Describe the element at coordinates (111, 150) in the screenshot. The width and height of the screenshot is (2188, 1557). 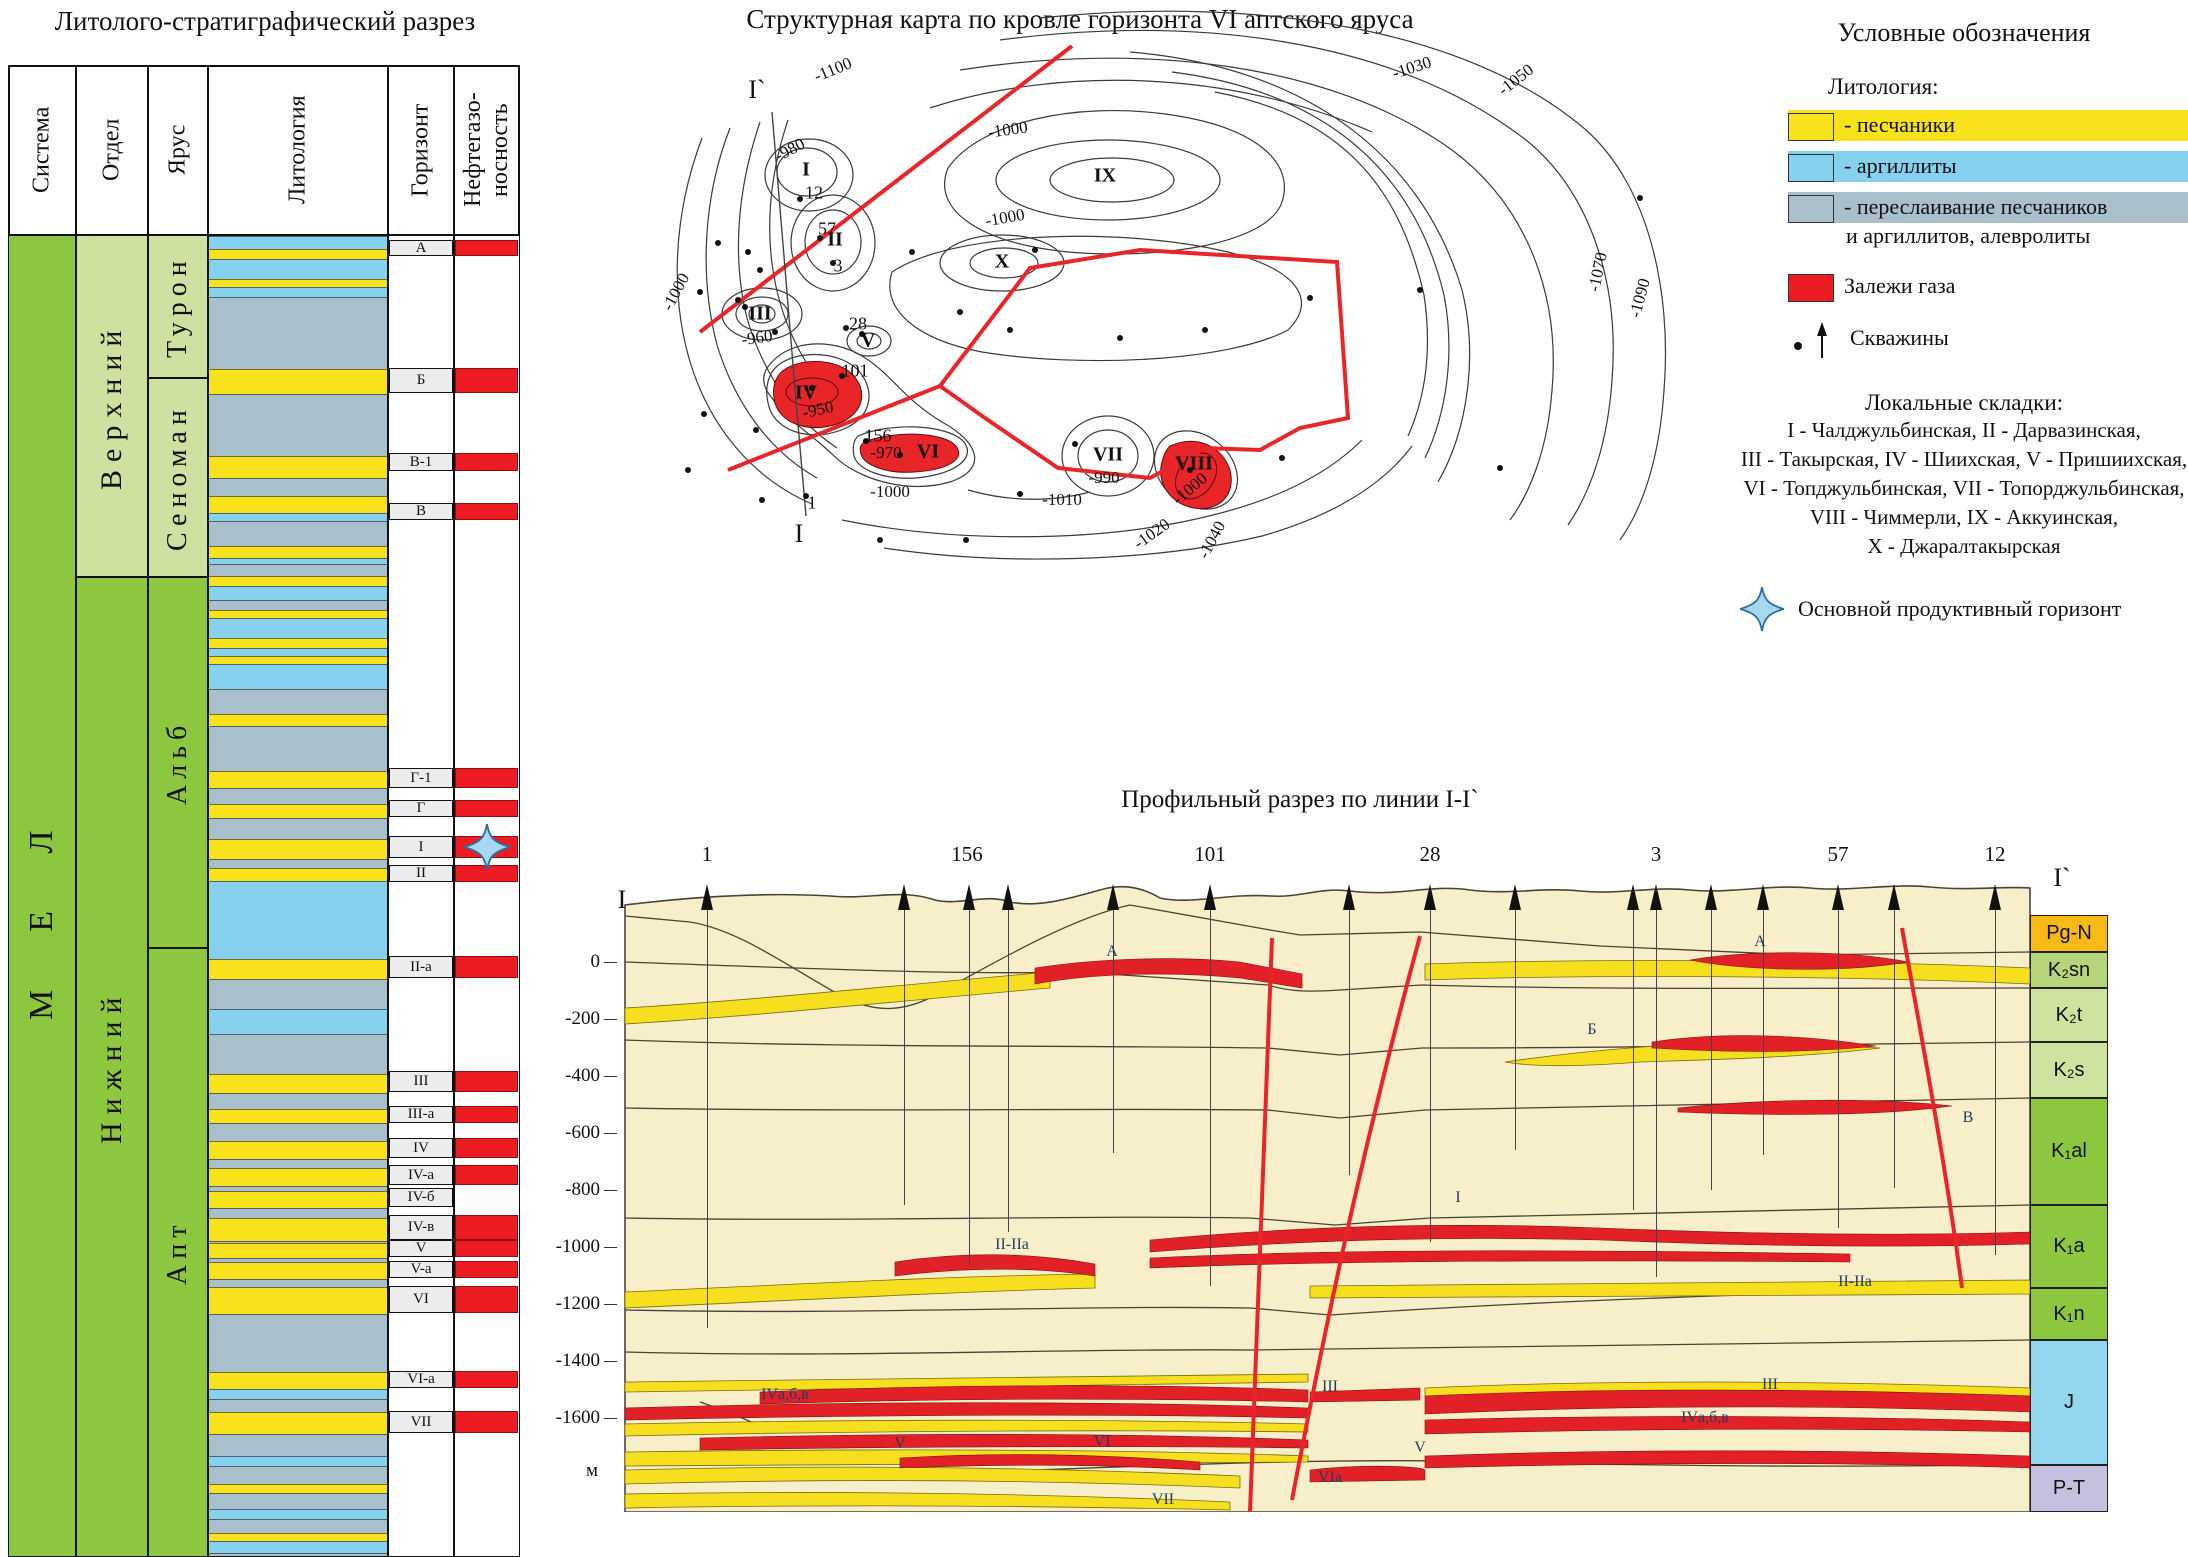
I see `column-header-label: Отдел` at that location.